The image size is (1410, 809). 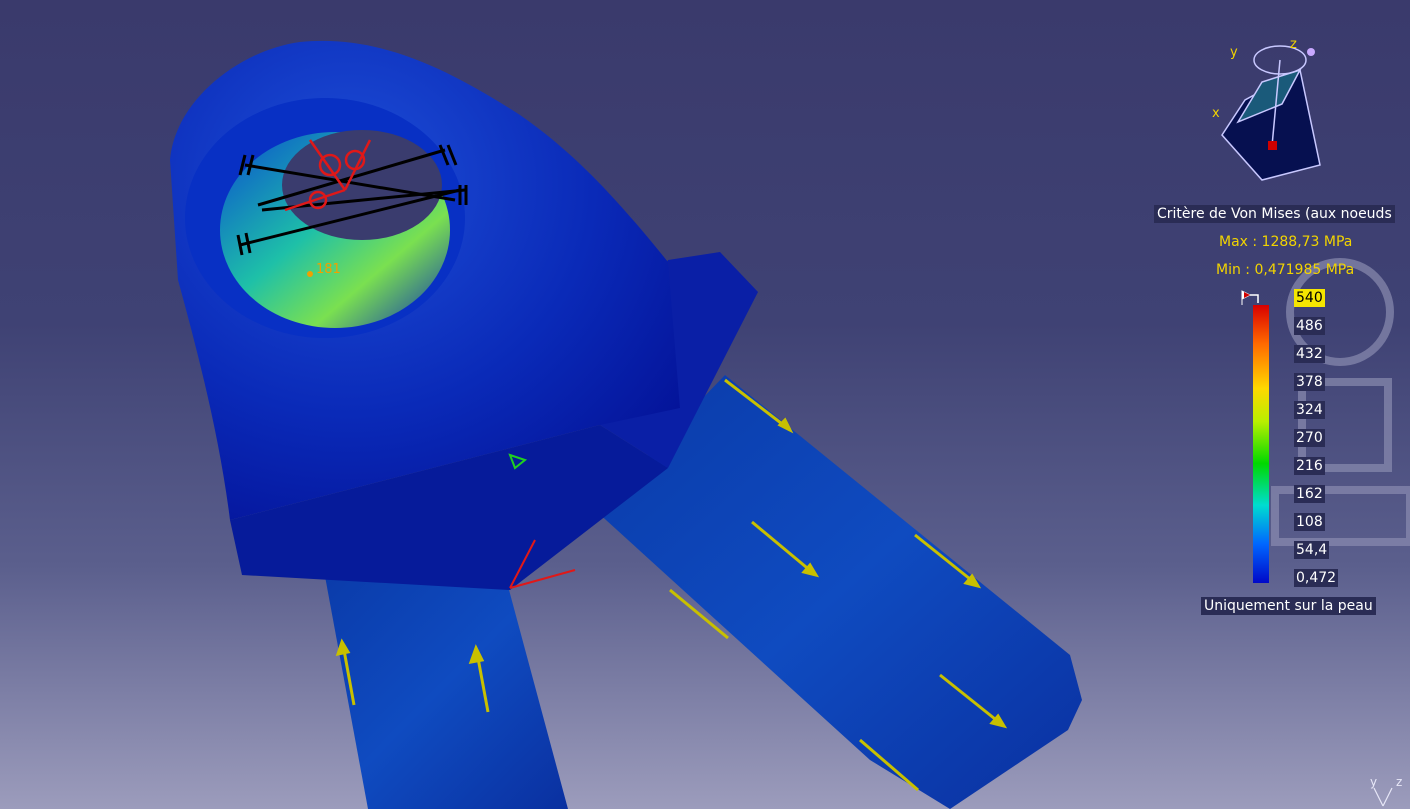 I want to click on legend-tick: 324, so click(x=1309, y=410).